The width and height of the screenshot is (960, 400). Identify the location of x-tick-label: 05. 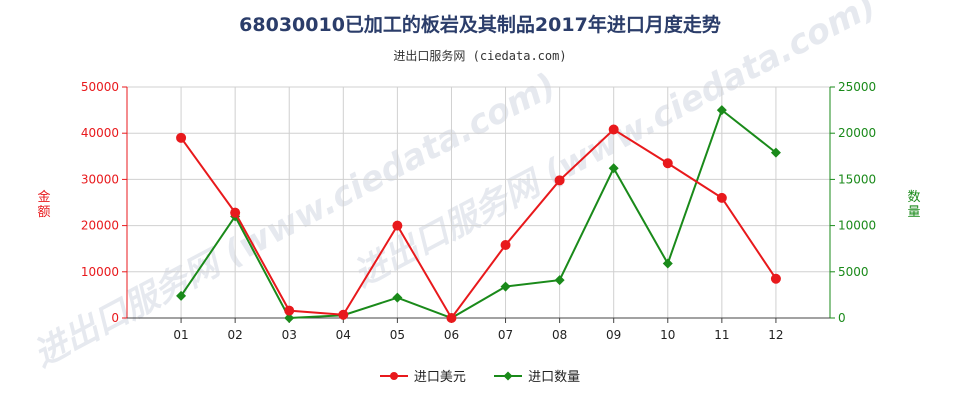
(397, 335).